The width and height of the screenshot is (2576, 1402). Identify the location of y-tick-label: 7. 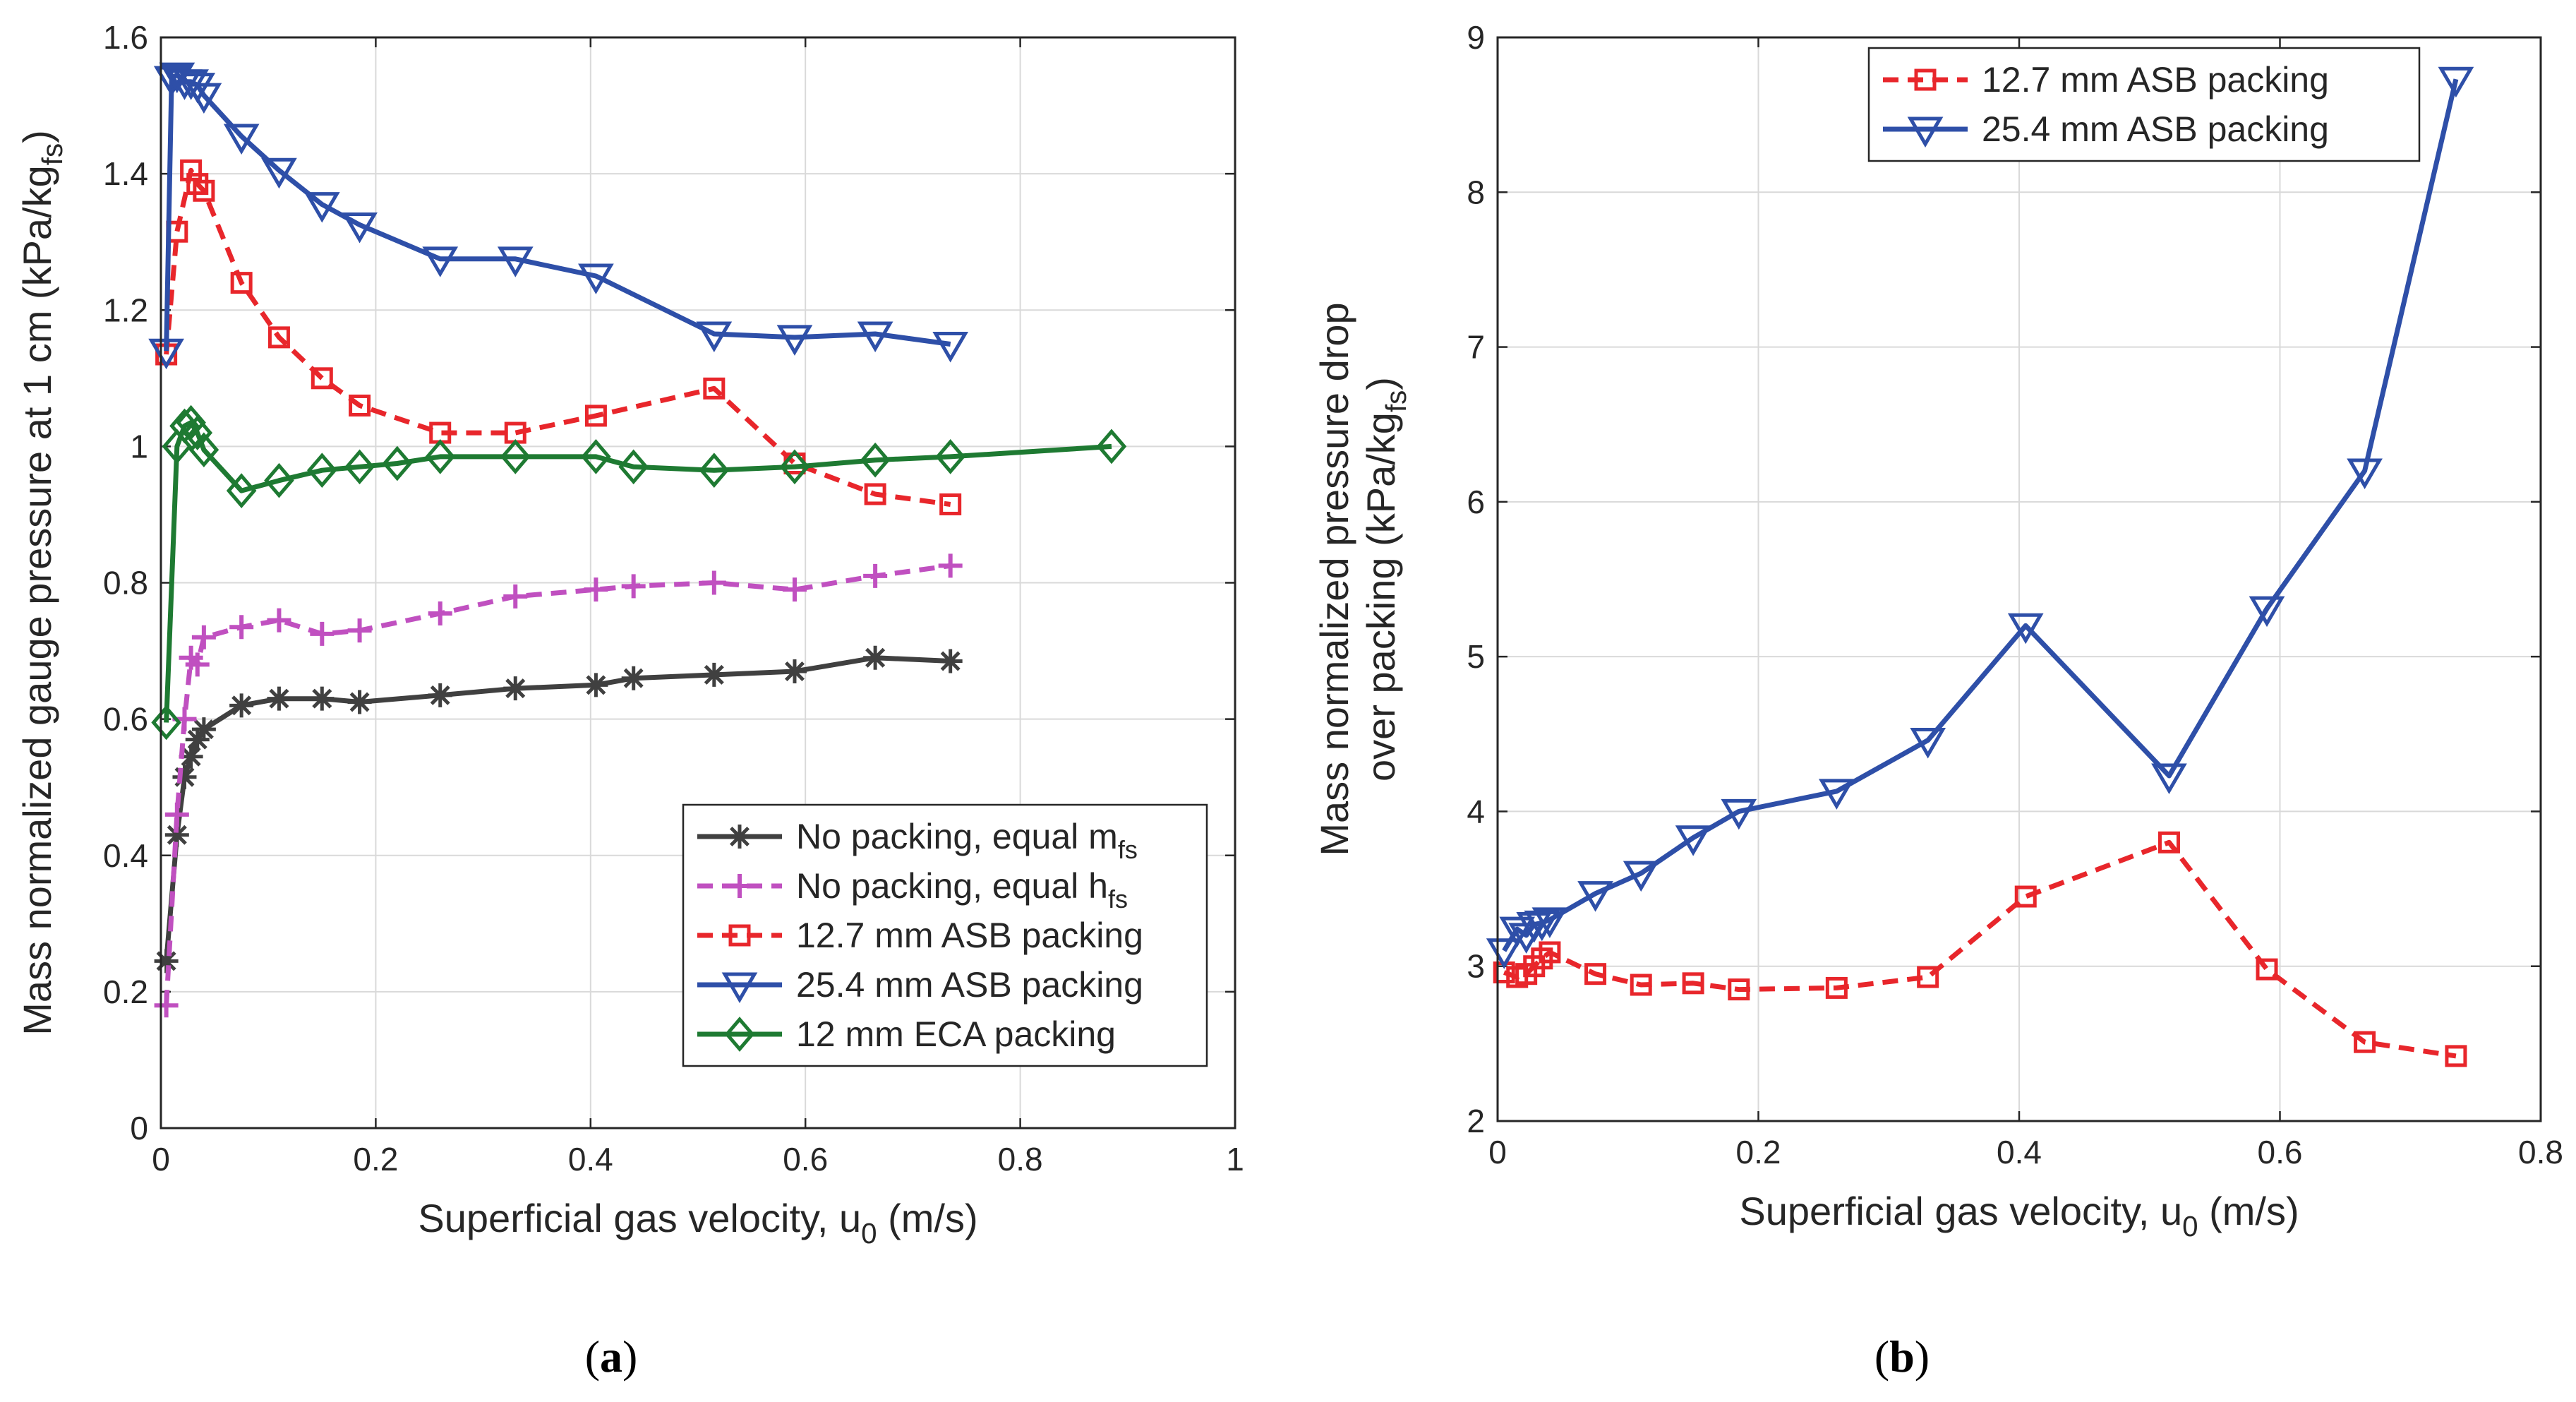
(1476, 347).